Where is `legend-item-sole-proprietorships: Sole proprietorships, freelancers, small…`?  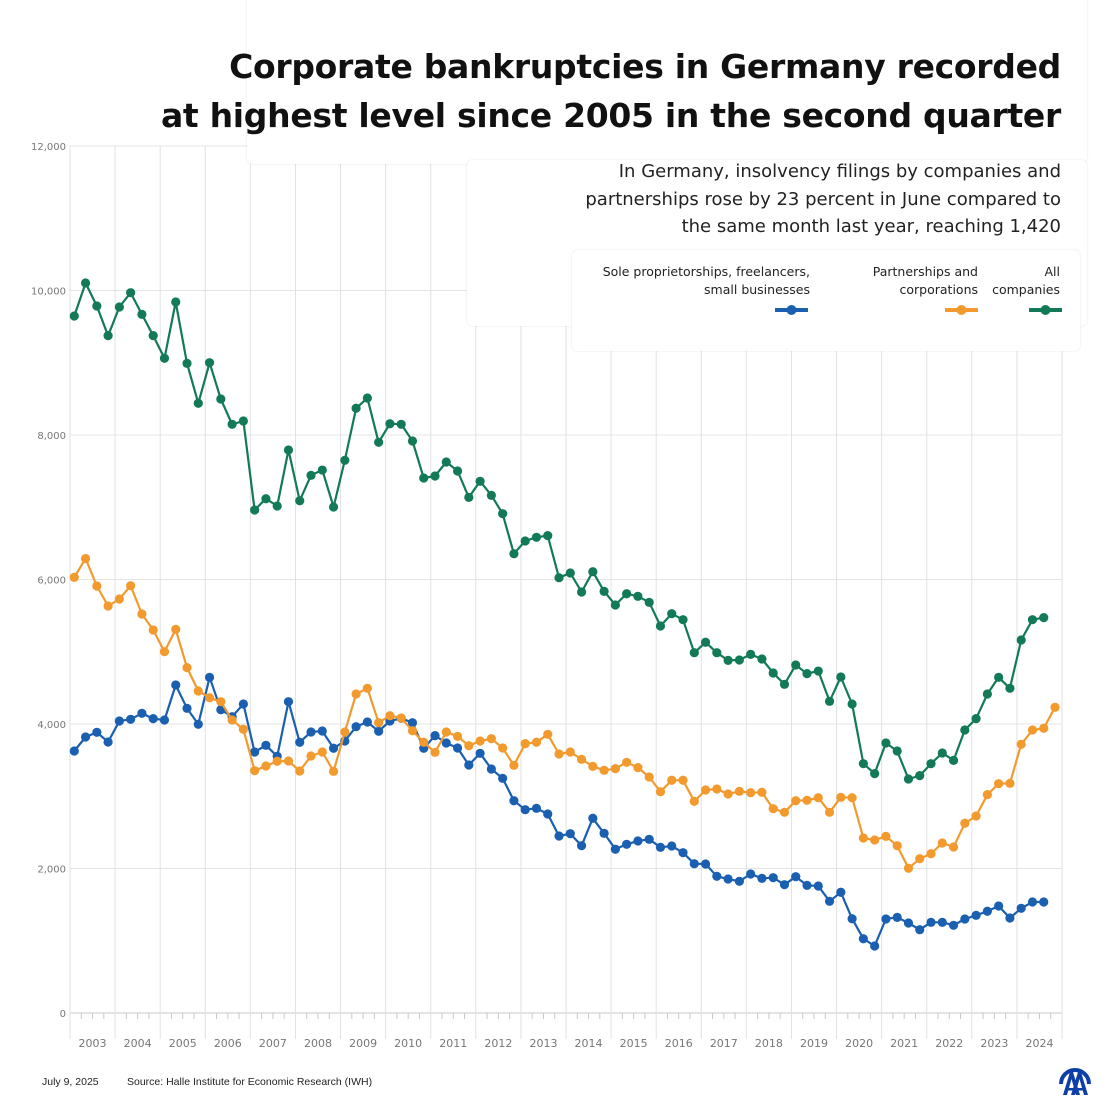
legend-item-sole-proprietorships: Sole proprietorships, freelancers, small… is located at coordinates (706, 281).